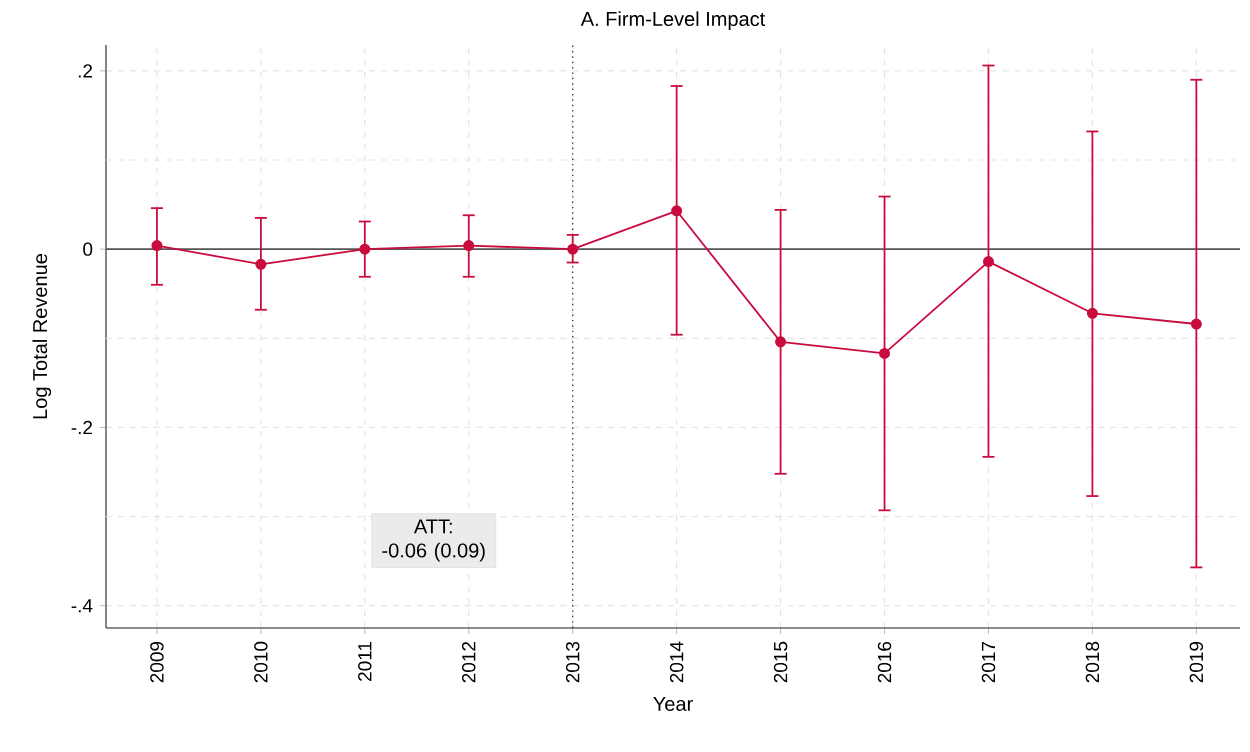 This screenshot has height=752, width=1250. I want to click on x-tick-label: 2012, so click(469, 662).